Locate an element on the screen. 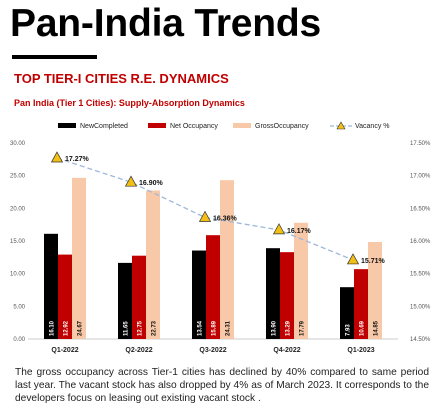 The height and width of the screenshot is (413, 441). x-tick-label: Q3-2022 is located at coordinates (212, 350).